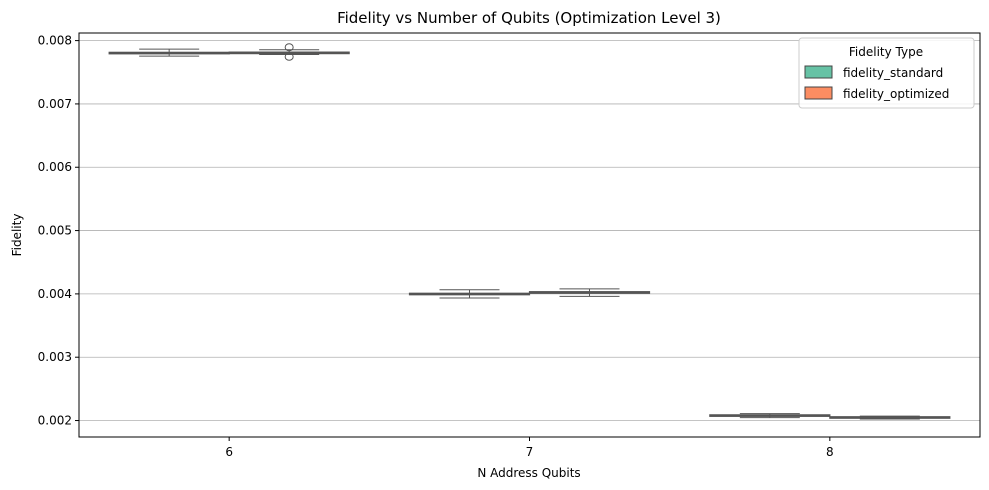 This screenshot has width=989, height=490. Describe the element at coordinates (17, 235) in the screenshot. I see `y-axis-label: Fidelity` at that location.